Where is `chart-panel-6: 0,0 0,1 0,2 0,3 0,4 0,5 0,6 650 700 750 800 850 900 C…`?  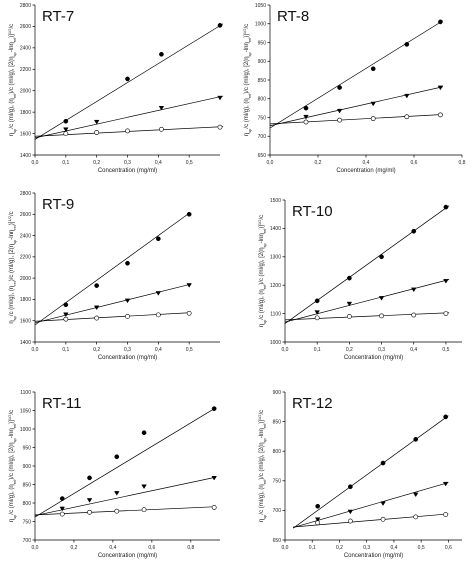 chart-panel-6: 0,0 0,1 0,2 0,3 0,4 0,5 0,6 650 700 750 800 850 900 C… is located at coordinates (359, 474).